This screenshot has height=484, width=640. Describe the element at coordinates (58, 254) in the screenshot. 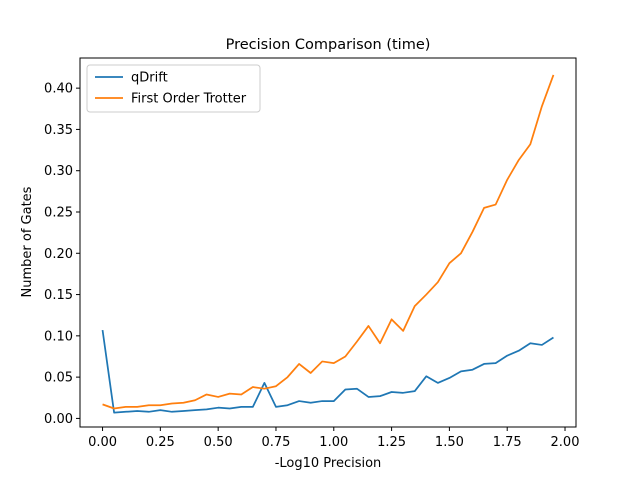

I see `y-tick-label: 0.20` at that location.